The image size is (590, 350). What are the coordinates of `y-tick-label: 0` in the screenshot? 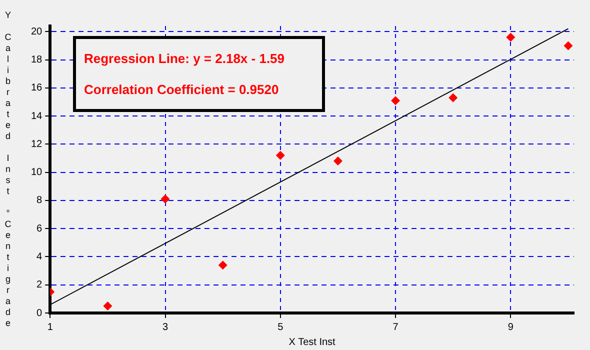 It's located at (39, 313).